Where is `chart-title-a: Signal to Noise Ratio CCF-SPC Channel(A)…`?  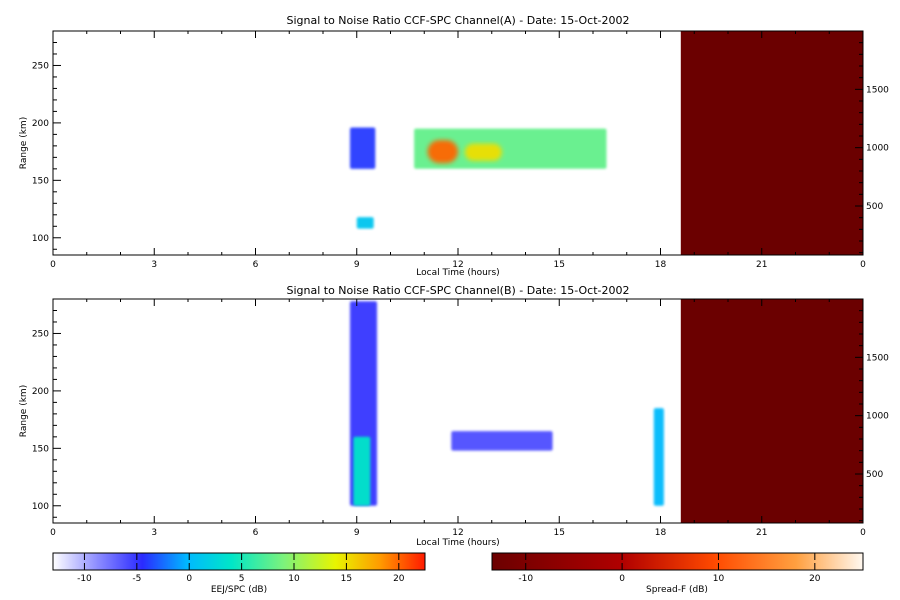 chart-title-a: Signal to Noise Ratio CCF-SPC Channel(A)… is located at coordinates (457, 20).